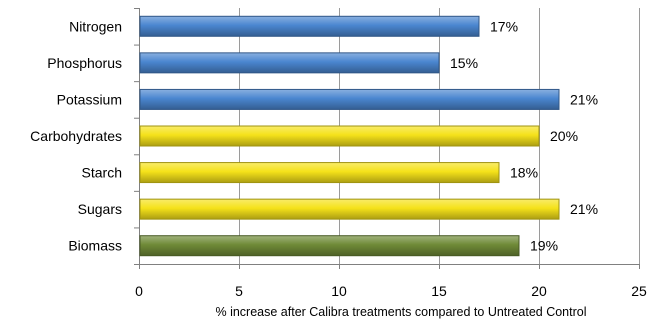  What do you see at coordinates (102, 173) in the screenshot?
I see `category-label: Starch` at bounding box center [102, 173].